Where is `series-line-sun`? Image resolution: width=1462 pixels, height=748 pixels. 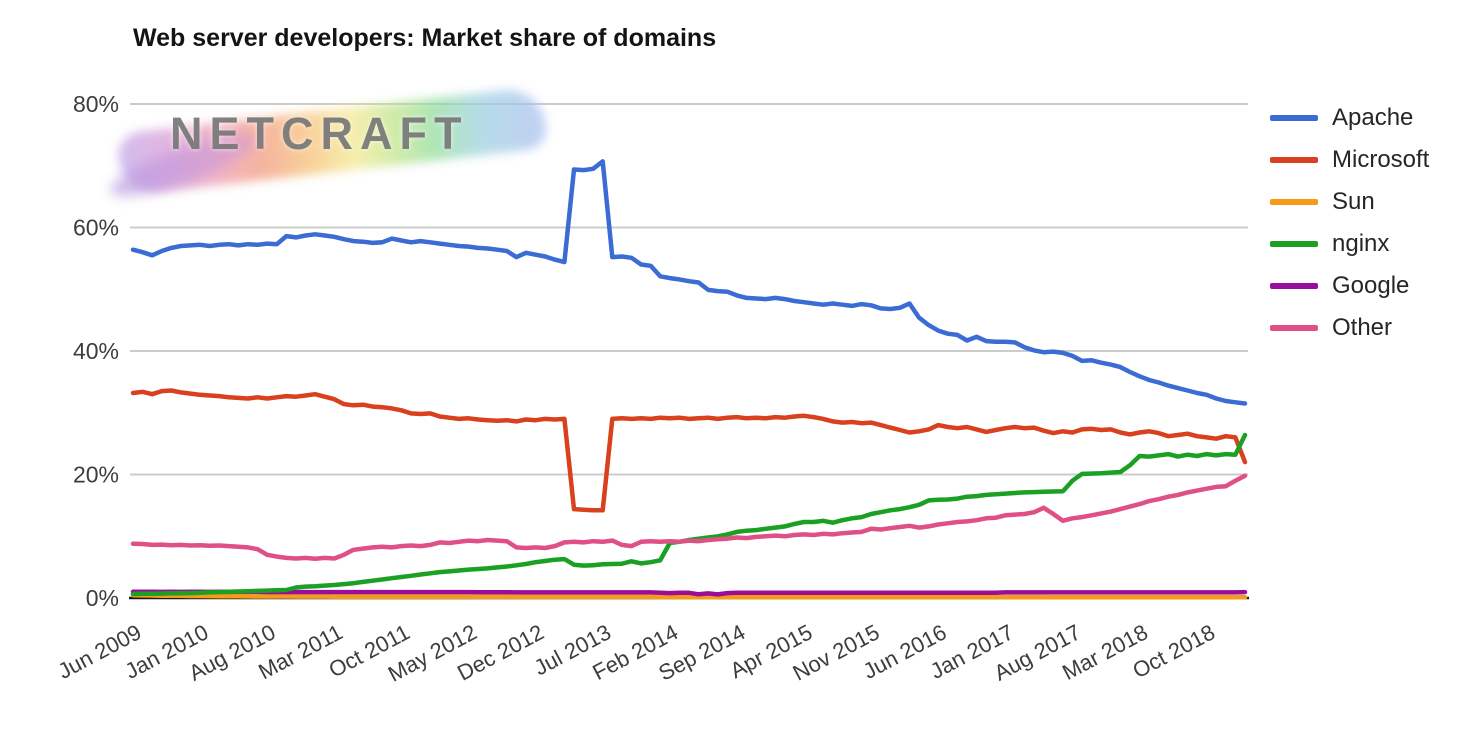 series-line-sun is located at coordinates (689, 596).